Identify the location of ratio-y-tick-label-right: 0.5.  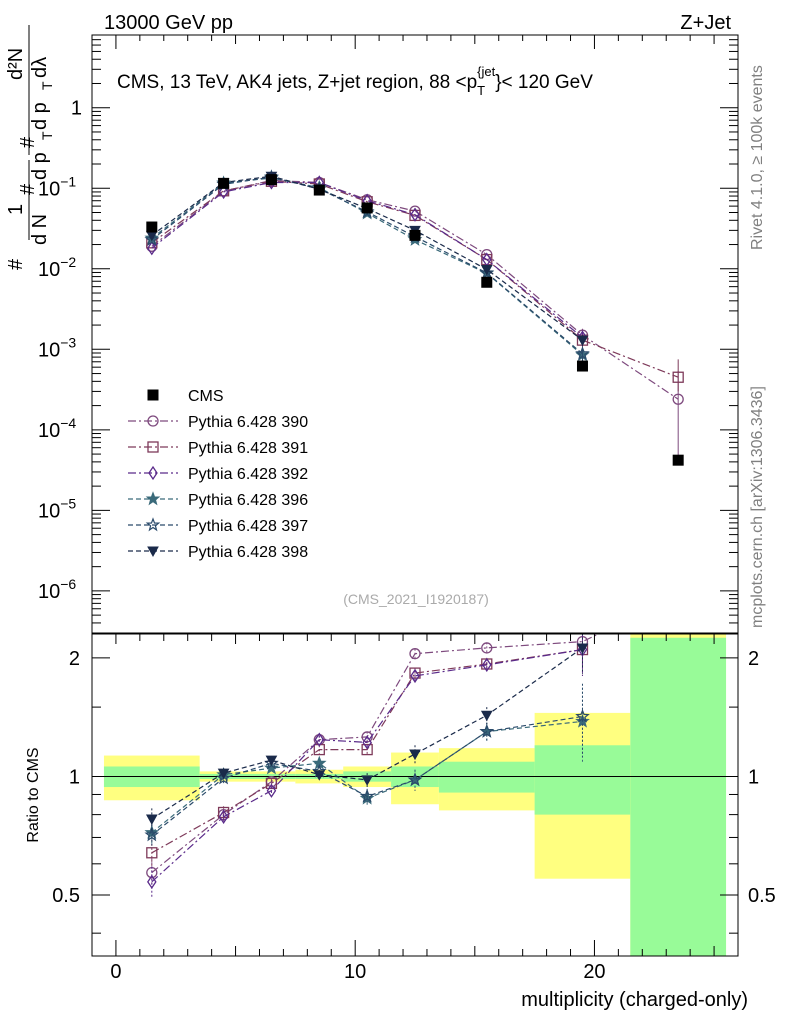
(762, 896).